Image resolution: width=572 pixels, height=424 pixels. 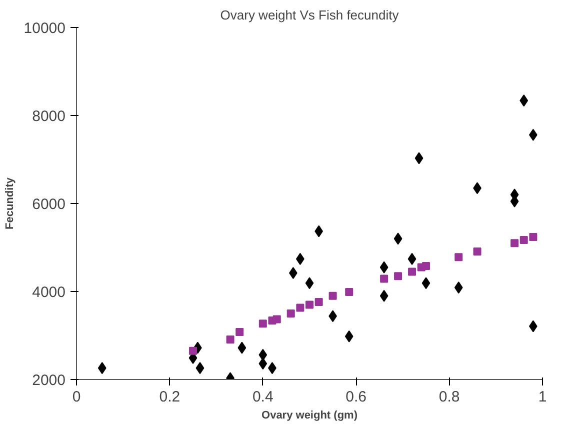 I want to click on y-tick-label: 4000, so click(x=49, y=292).